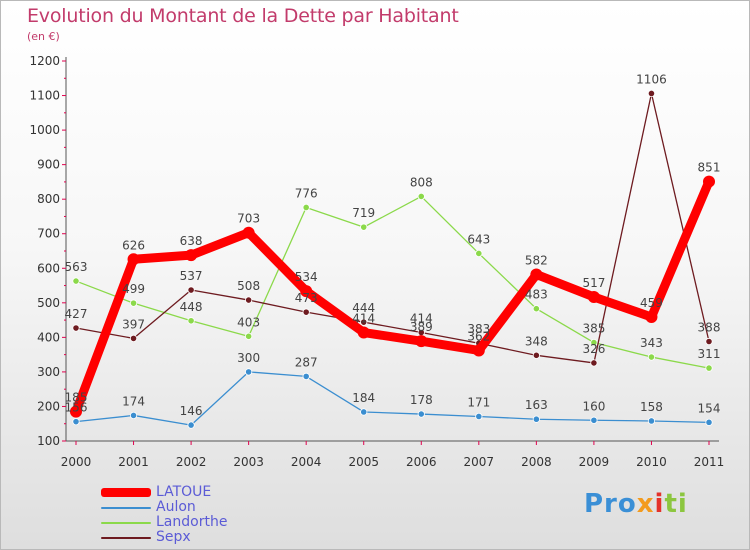  What do you see at coordinates (709, 328) in the screenshot?
I see `data-label-sepx: 388` at bounding box center [709, 328].